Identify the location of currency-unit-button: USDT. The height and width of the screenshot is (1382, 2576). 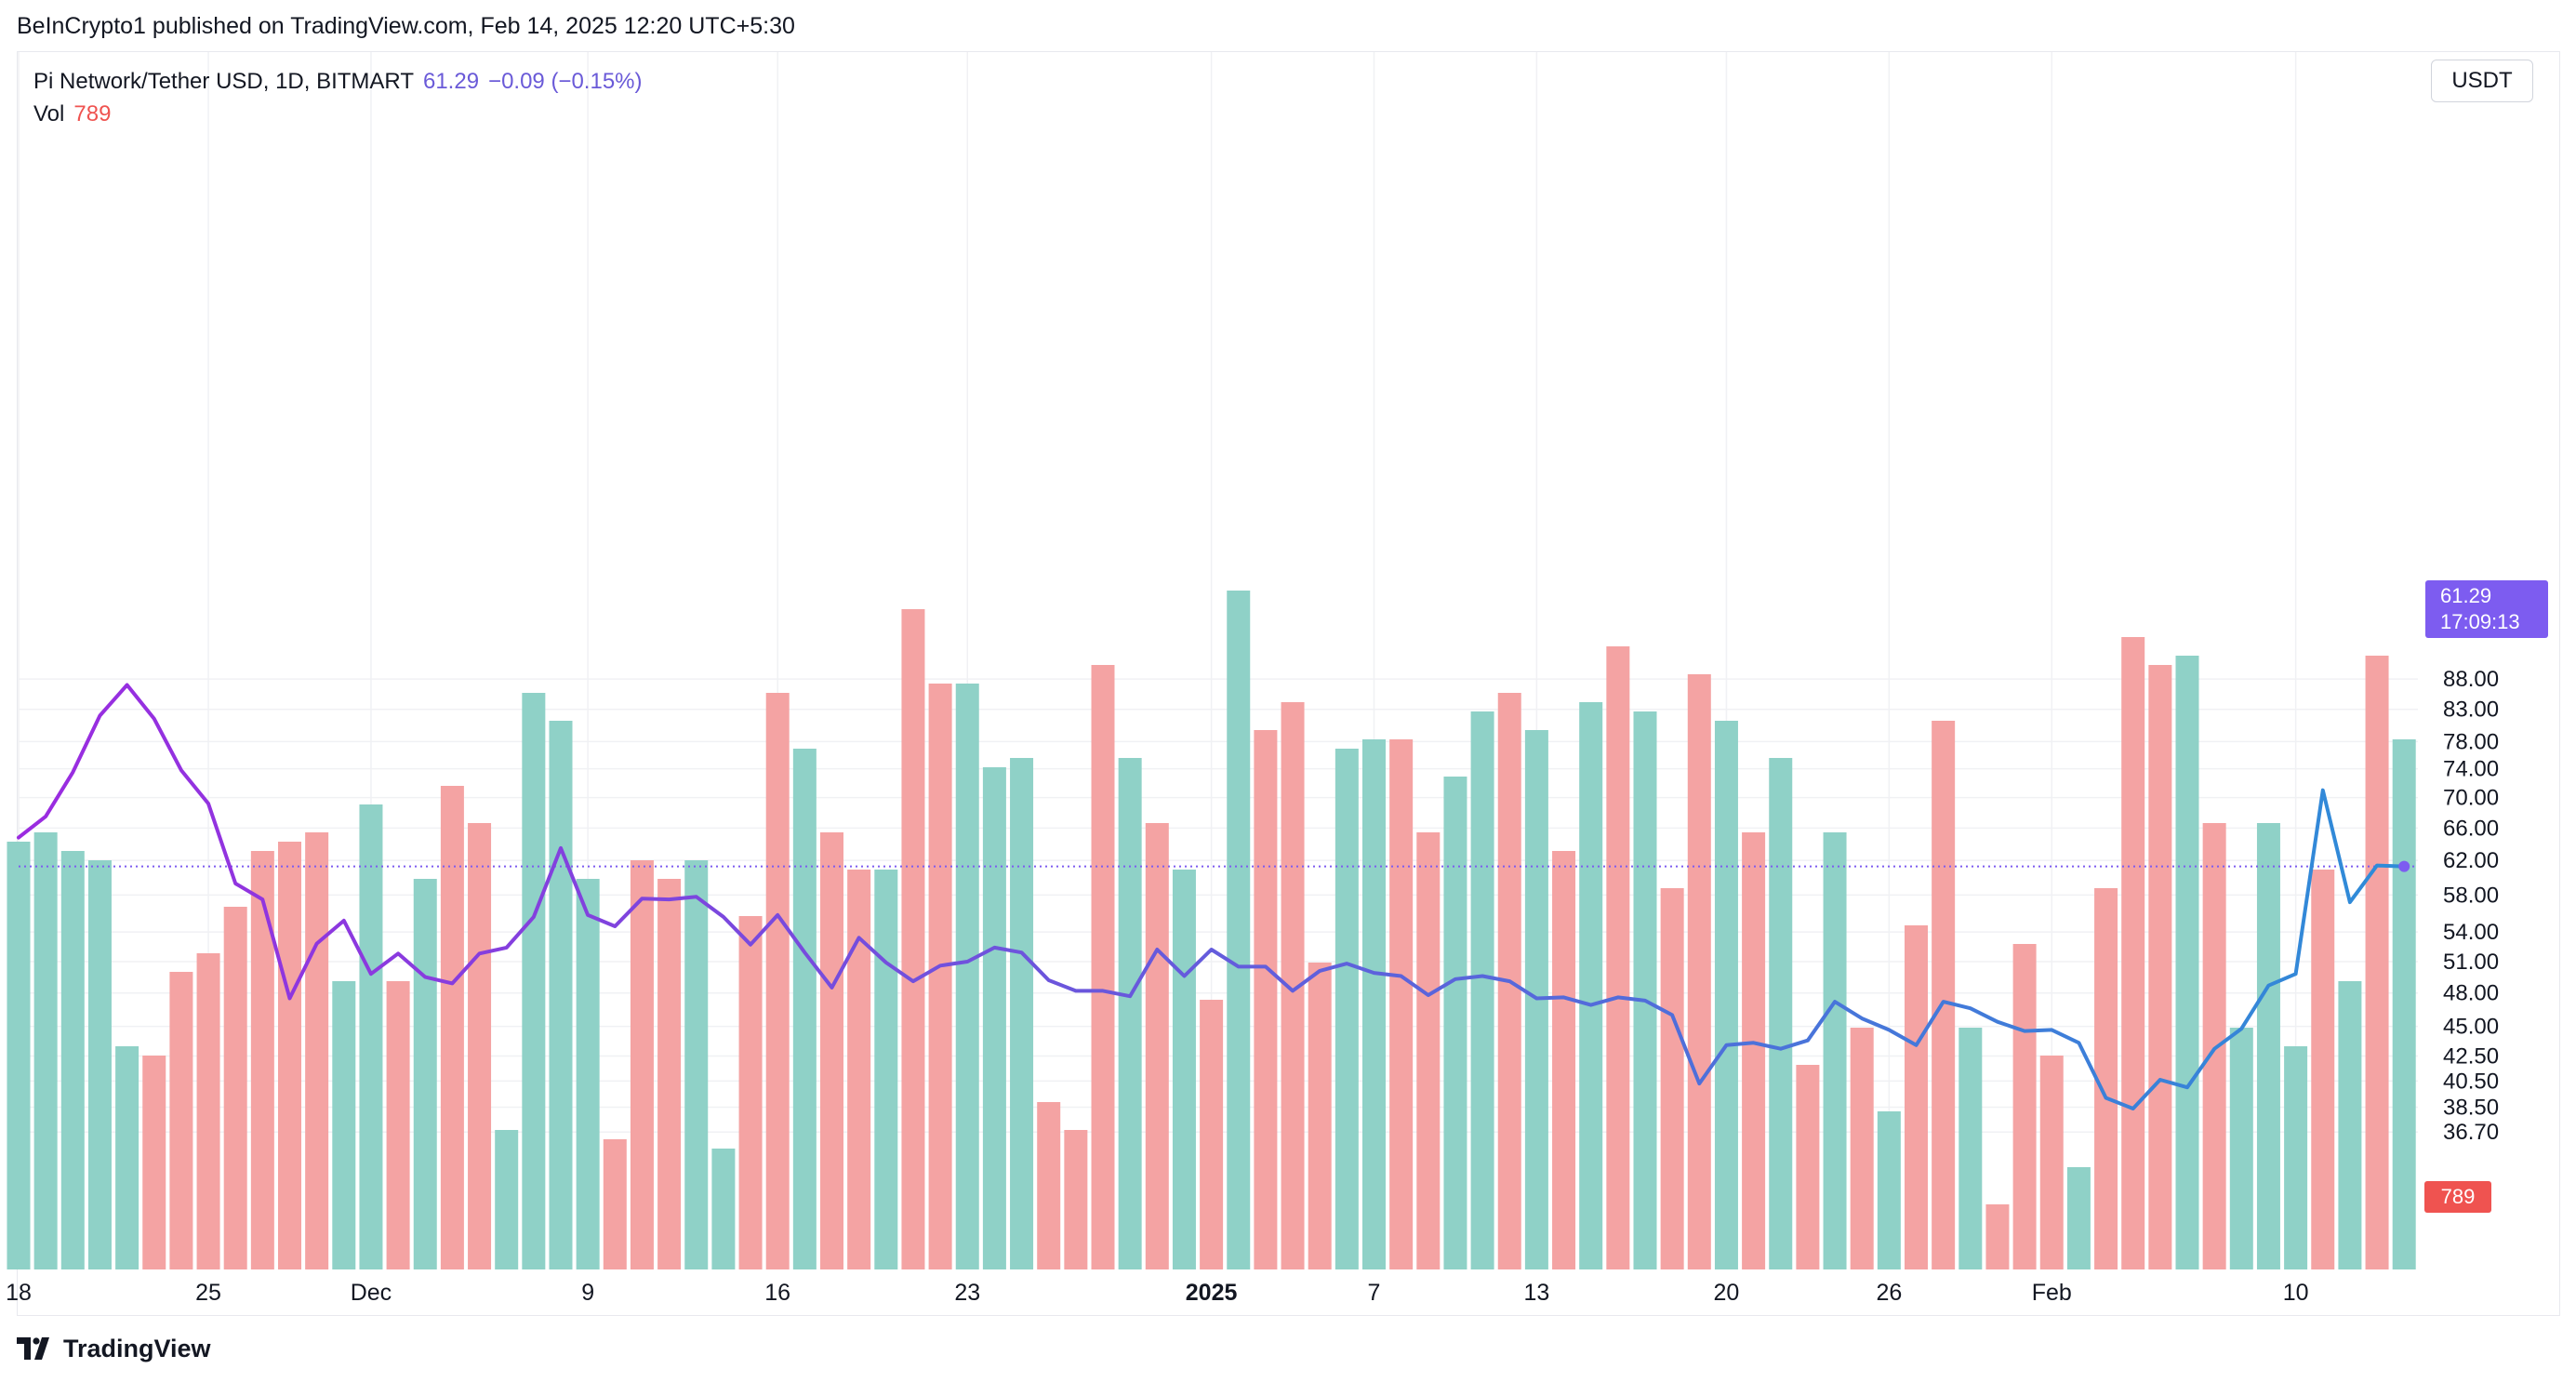
(2482, 81).